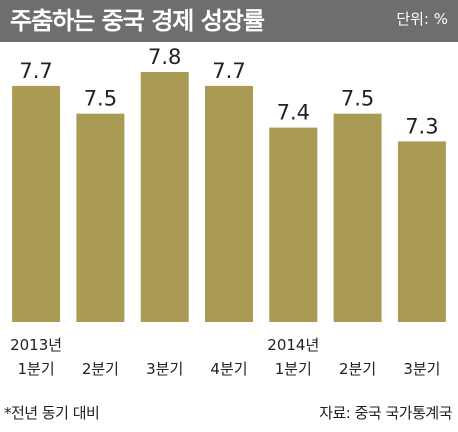 Image resolution: width=458 pixels, height=432 pixels. Describe the element at coordinates (293, 113) in the screenshot. I see `data-label-5: 7.4` at that location.